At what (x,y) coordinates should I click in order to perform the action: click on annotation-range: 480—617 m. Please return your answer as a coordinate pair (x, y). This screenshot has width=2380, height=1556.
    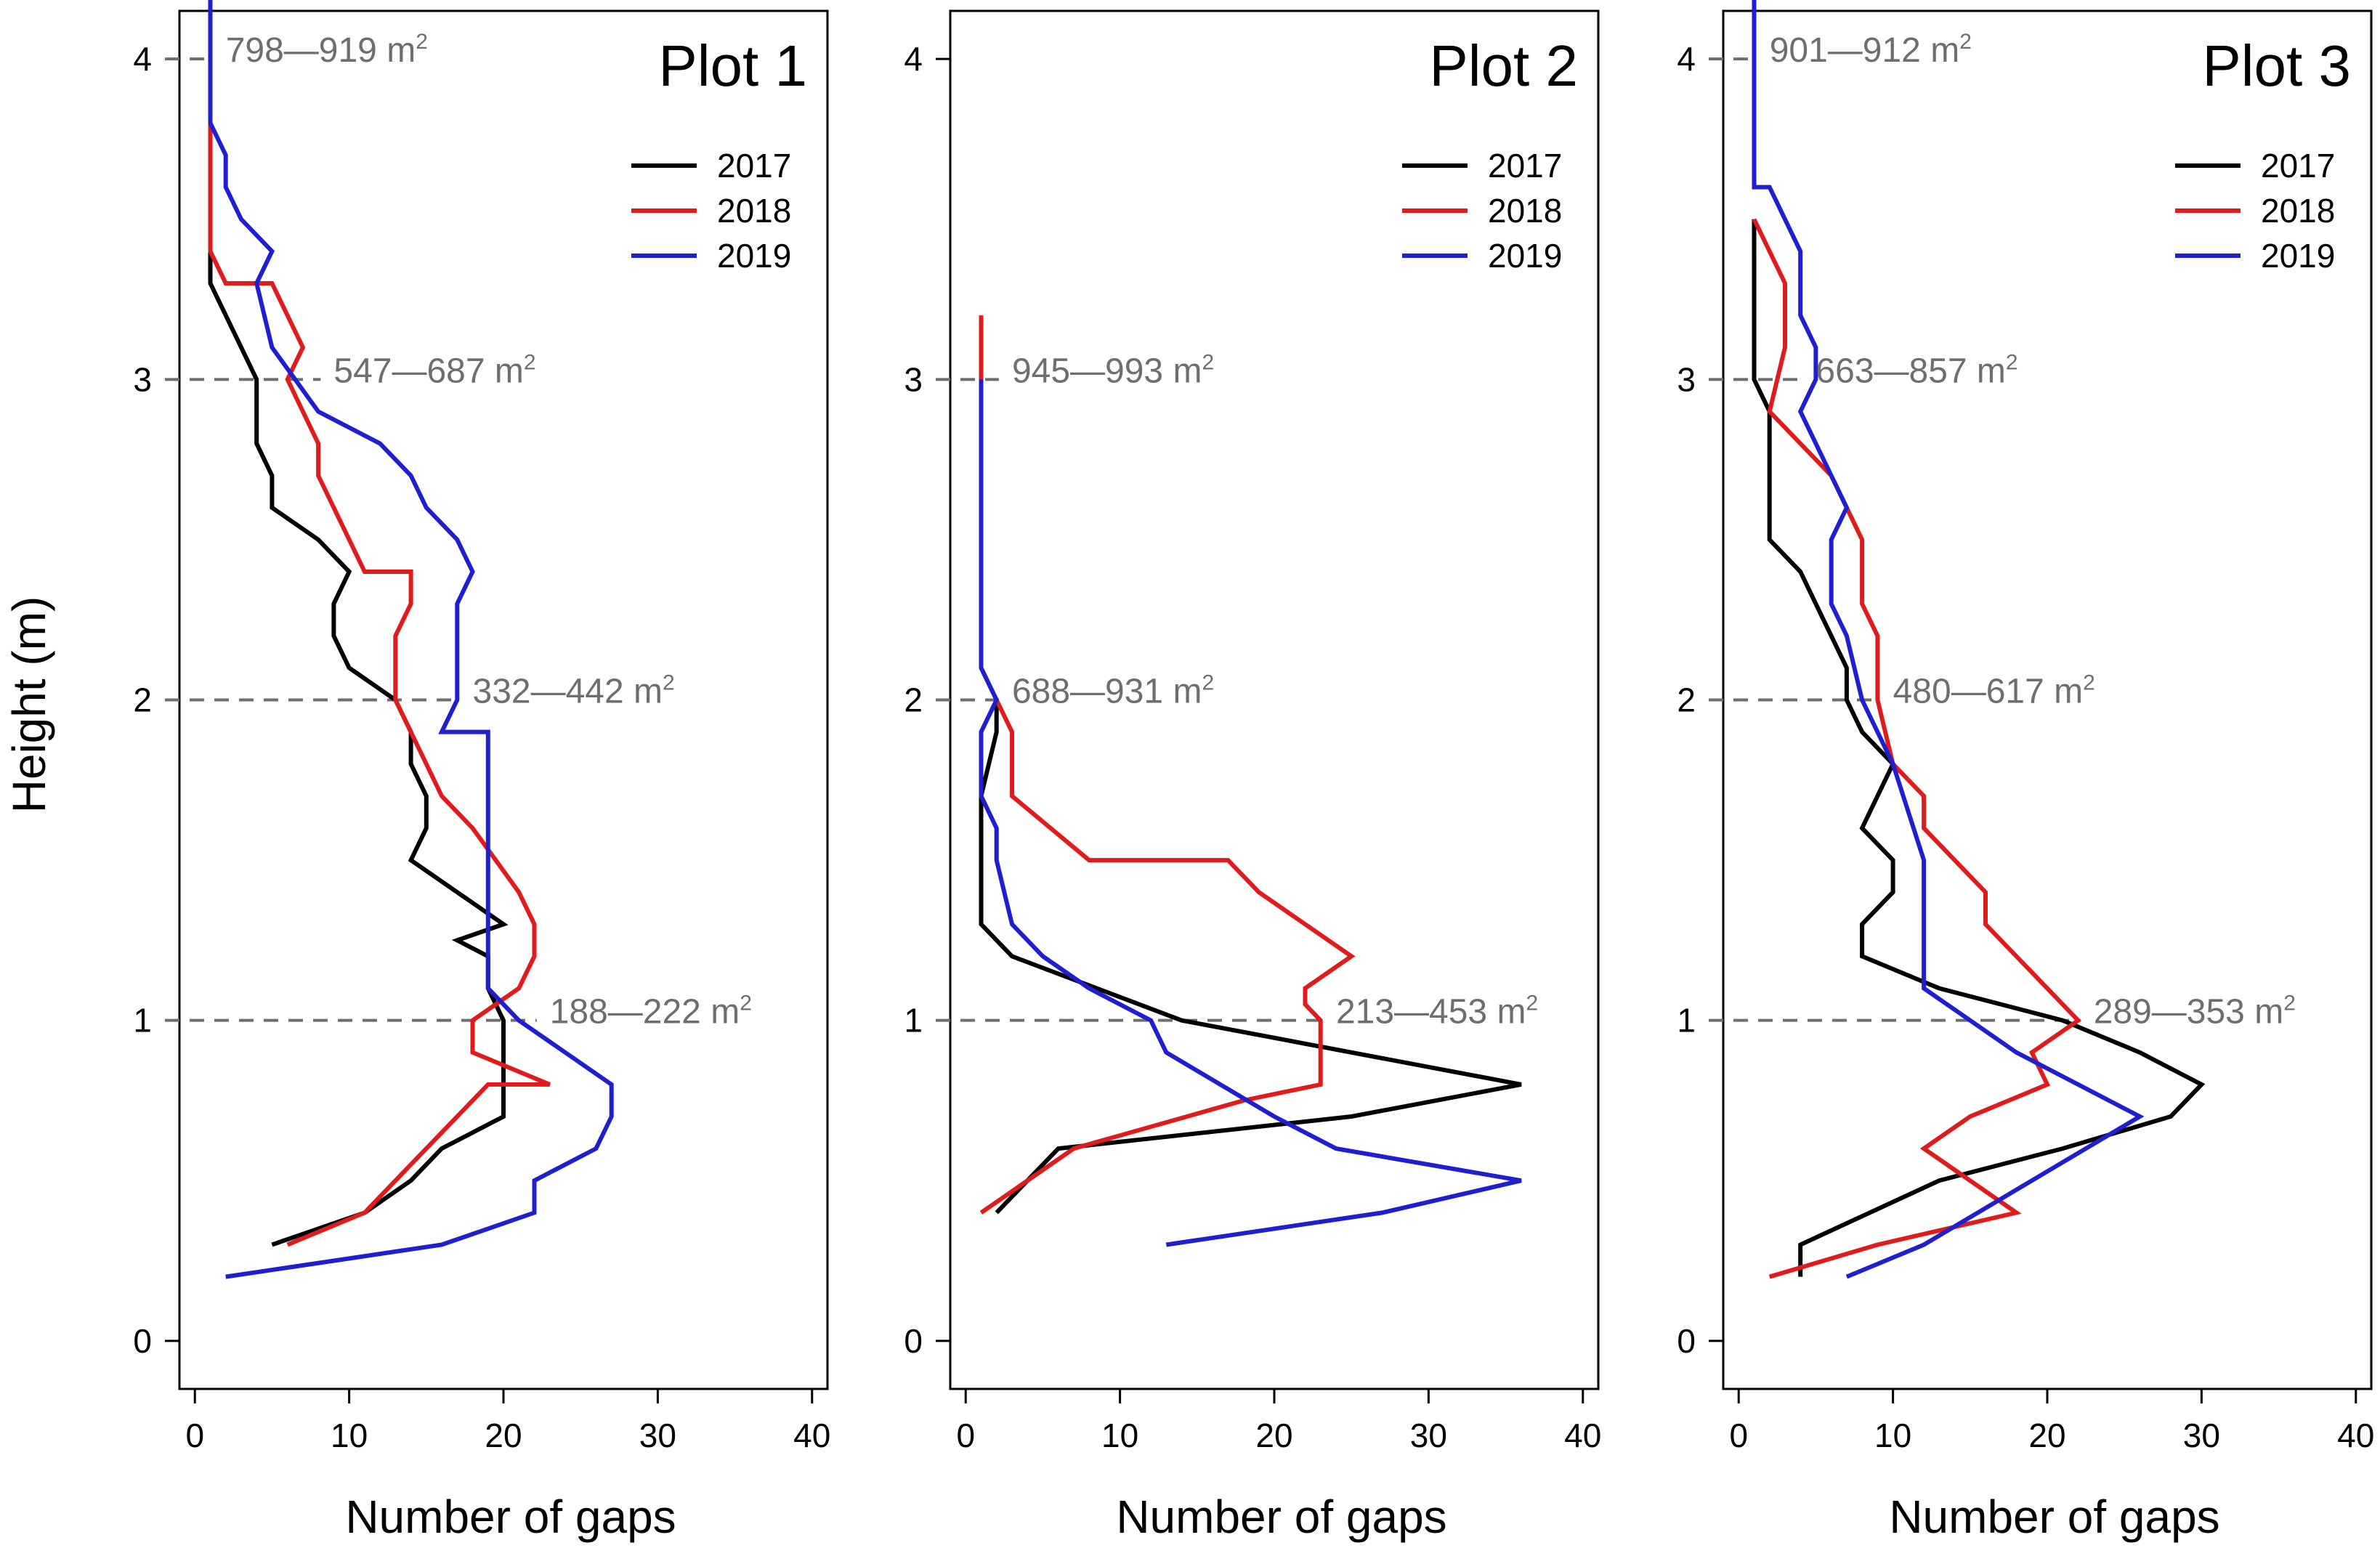
    Looking at the image, I should click on (1988, 692).